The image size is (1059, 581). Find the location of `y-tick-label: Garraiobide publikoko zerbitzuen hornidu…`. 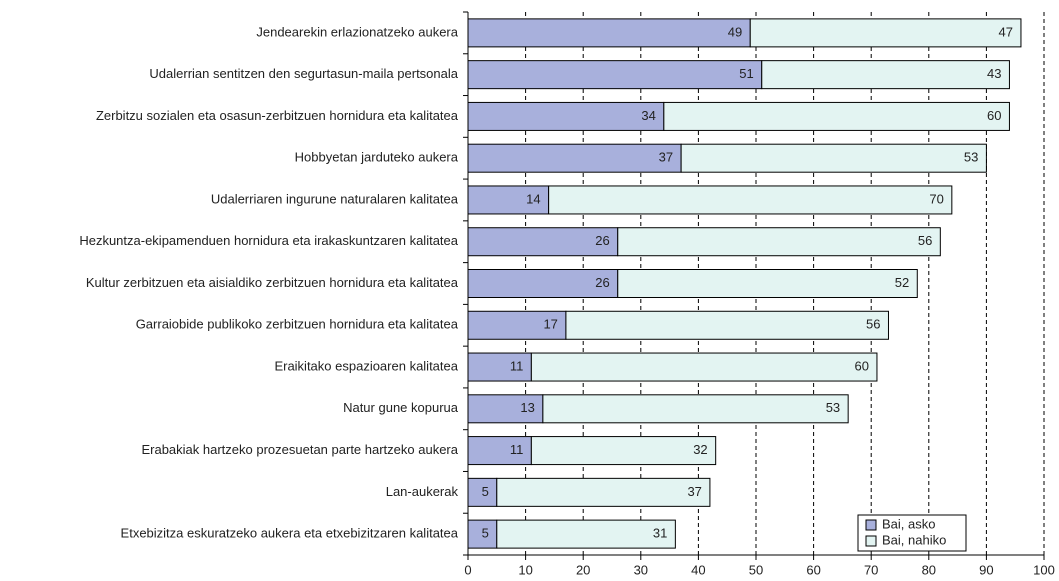

y-tick-label: Garraiobide publikoko zerbitzuen hornidu… is located at coordinates (297, 324).